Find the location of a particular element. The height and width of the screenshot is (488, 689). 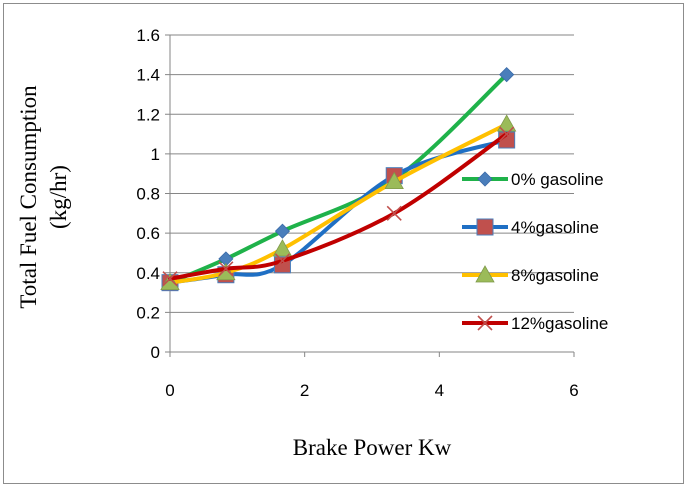

y-tick-label: 1.2 is located at coordinates (148, 114).